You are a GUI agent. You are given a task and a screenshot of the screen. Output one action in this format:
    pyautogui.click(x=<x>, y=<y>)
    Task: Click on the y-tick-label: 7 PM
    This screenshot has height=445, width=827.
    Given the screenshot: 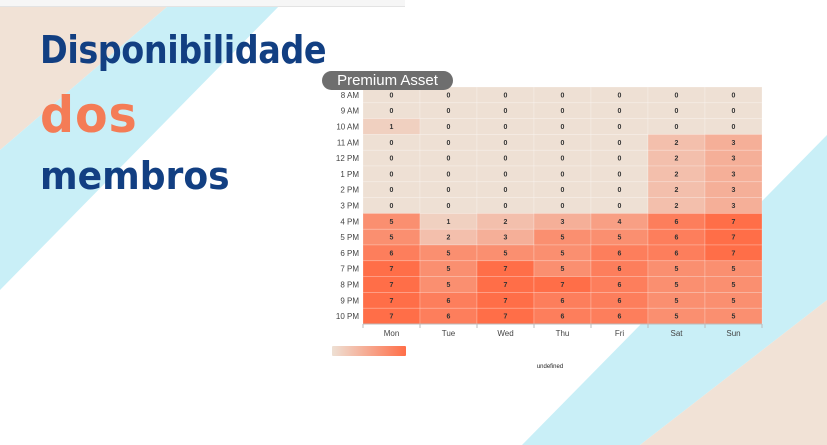 What is the action you would take?
    pyautogui.click(x=349, y=269)
    